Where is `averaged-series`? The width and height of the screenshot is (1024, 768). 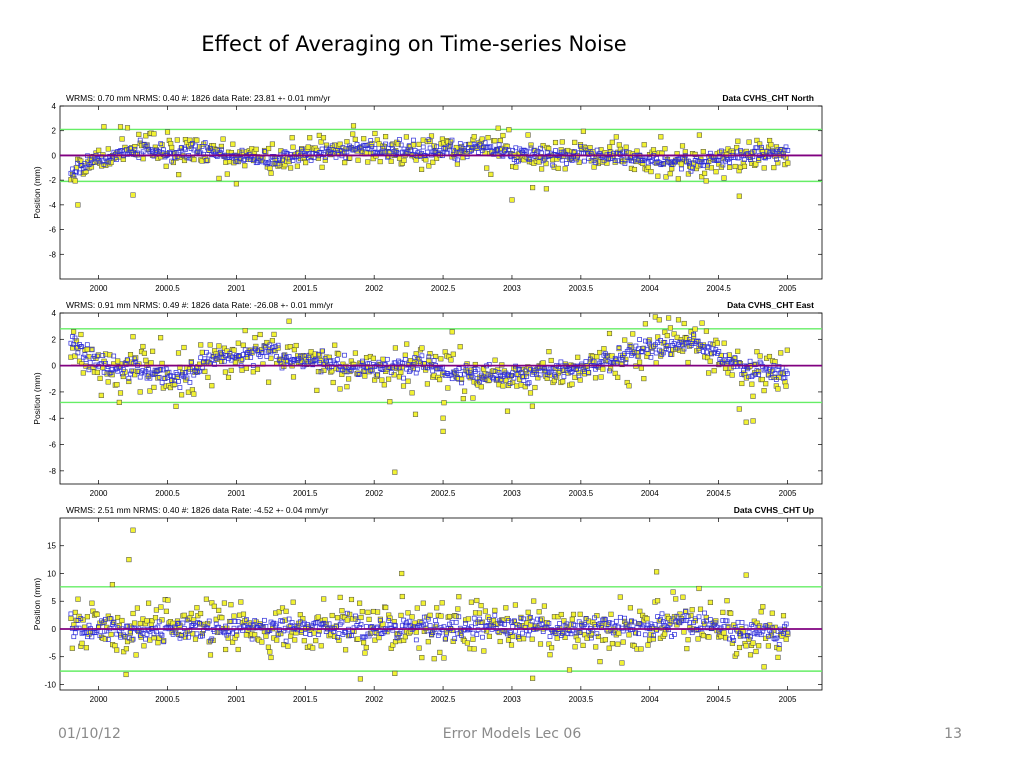
averaged-series is located at coordinates (429, 628).